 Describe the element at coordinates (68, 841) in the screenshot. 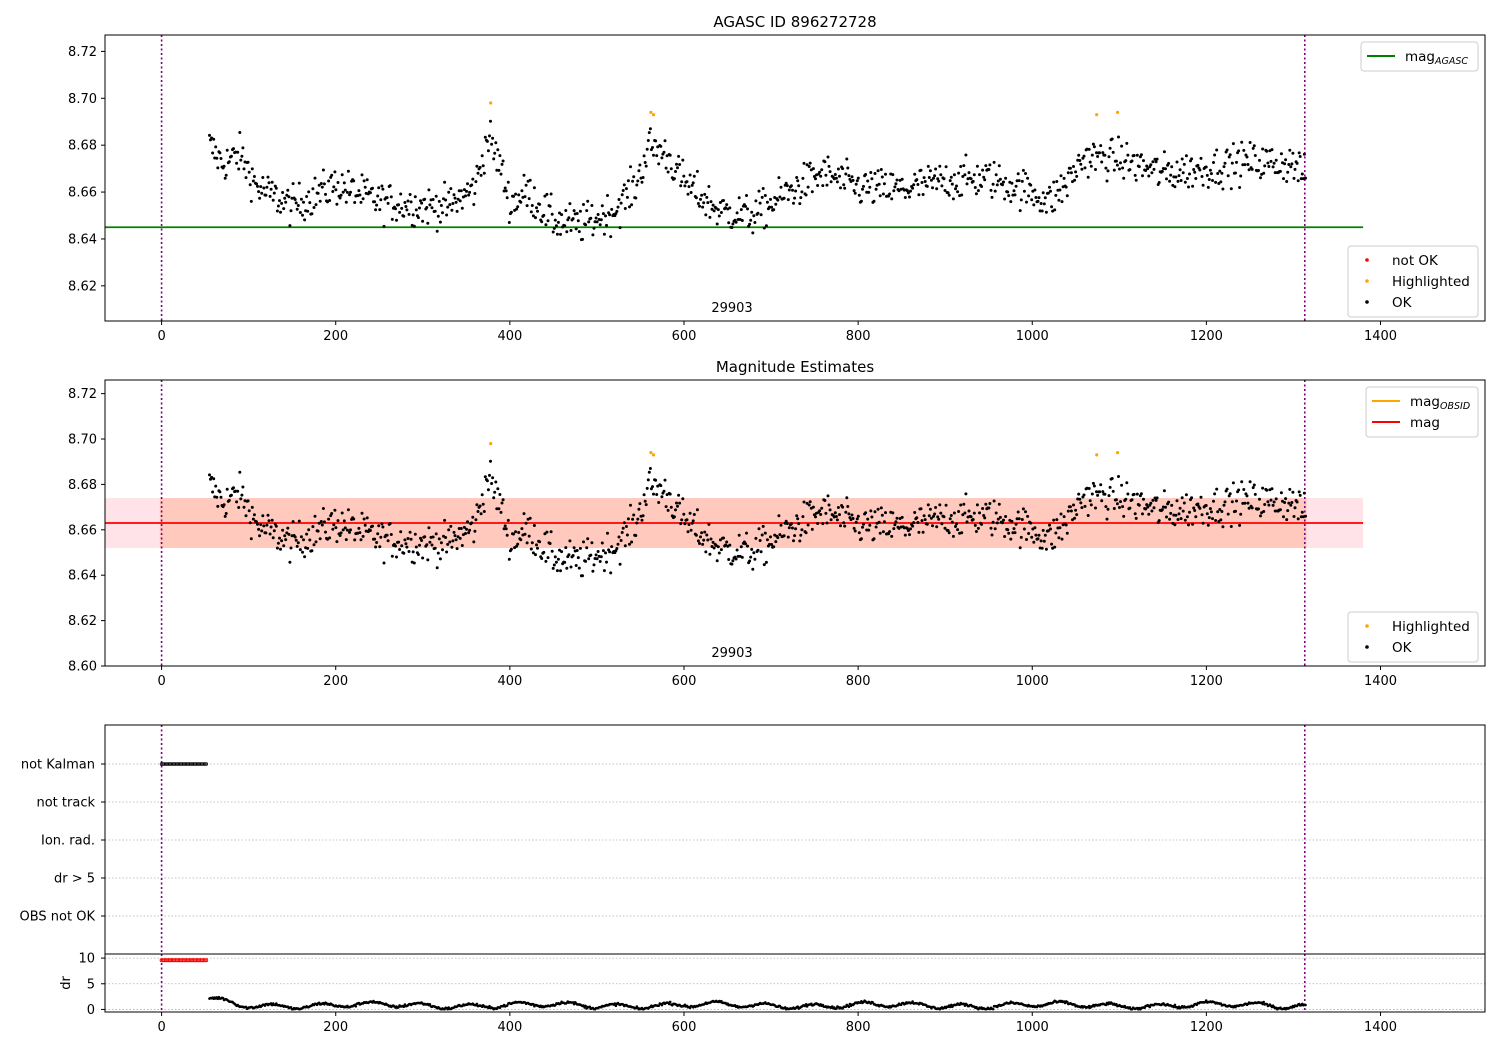

I see `flag-label: Ion. rad.` at that location.